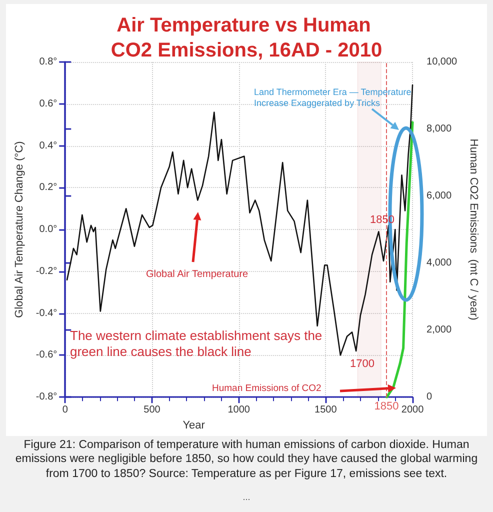 The width and height of the screenshot is (493, 512). I want to click on y-axis-title: Global Air Temperature Change (°C), so click(20, 229).